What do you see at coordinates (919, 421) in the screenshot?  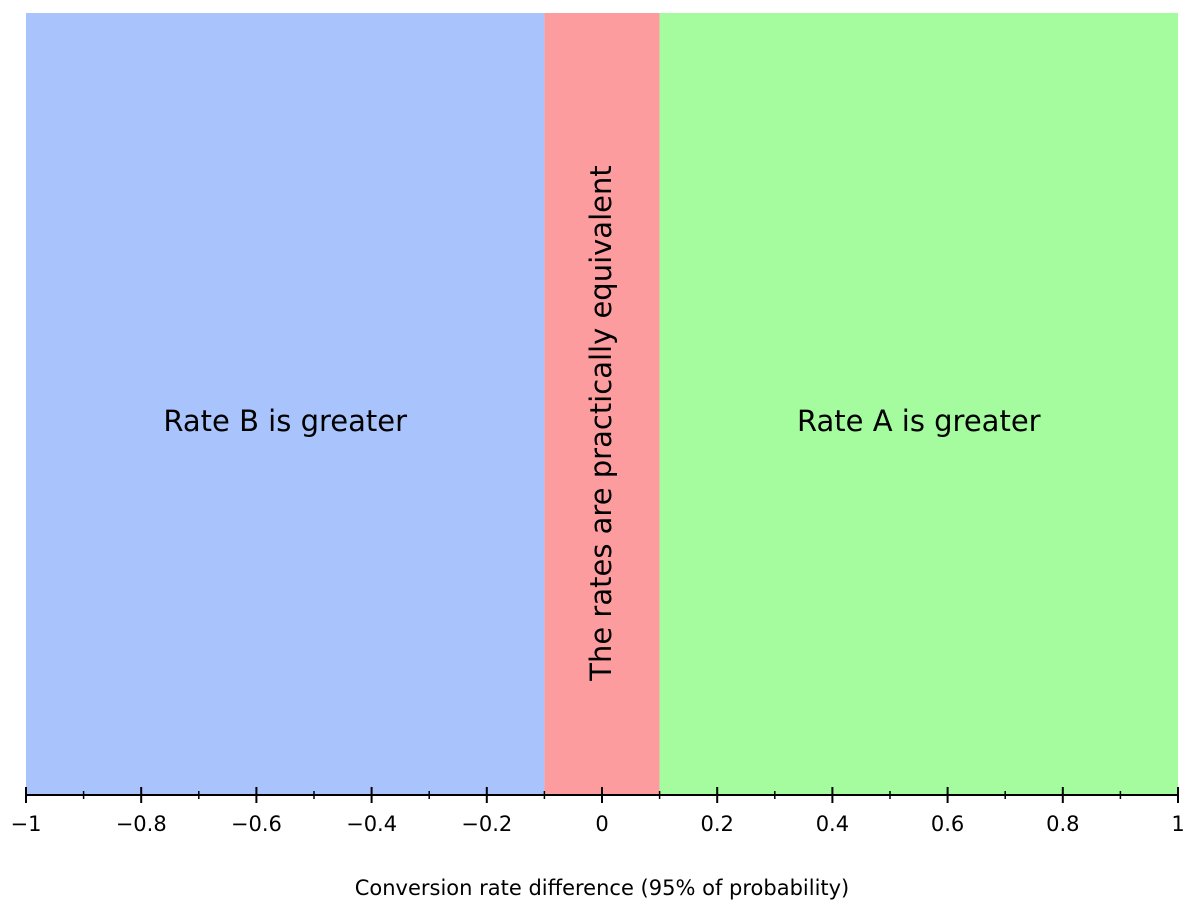 I see `region-label: Rate A is greater` at bounding box center [919, 421].